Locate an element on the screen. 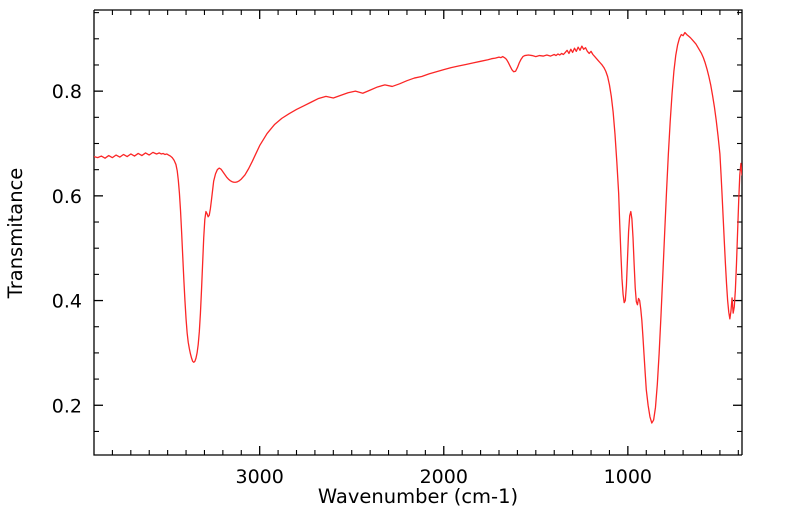  y-tick-labels: 0.2 0.4 0.6 0.8 is located at coordinates (67, 249).